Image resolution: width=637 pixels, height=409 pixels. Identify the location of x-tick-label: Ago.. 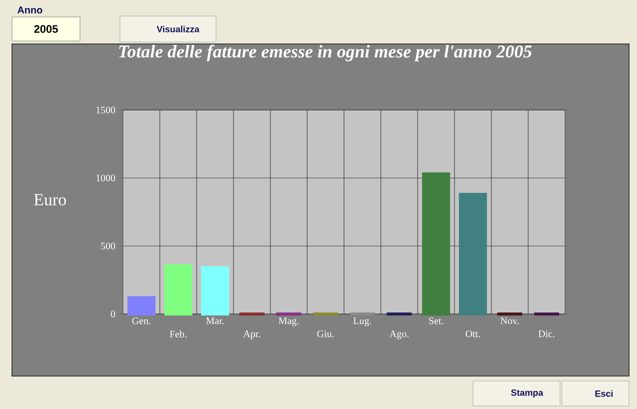
(399, 335).